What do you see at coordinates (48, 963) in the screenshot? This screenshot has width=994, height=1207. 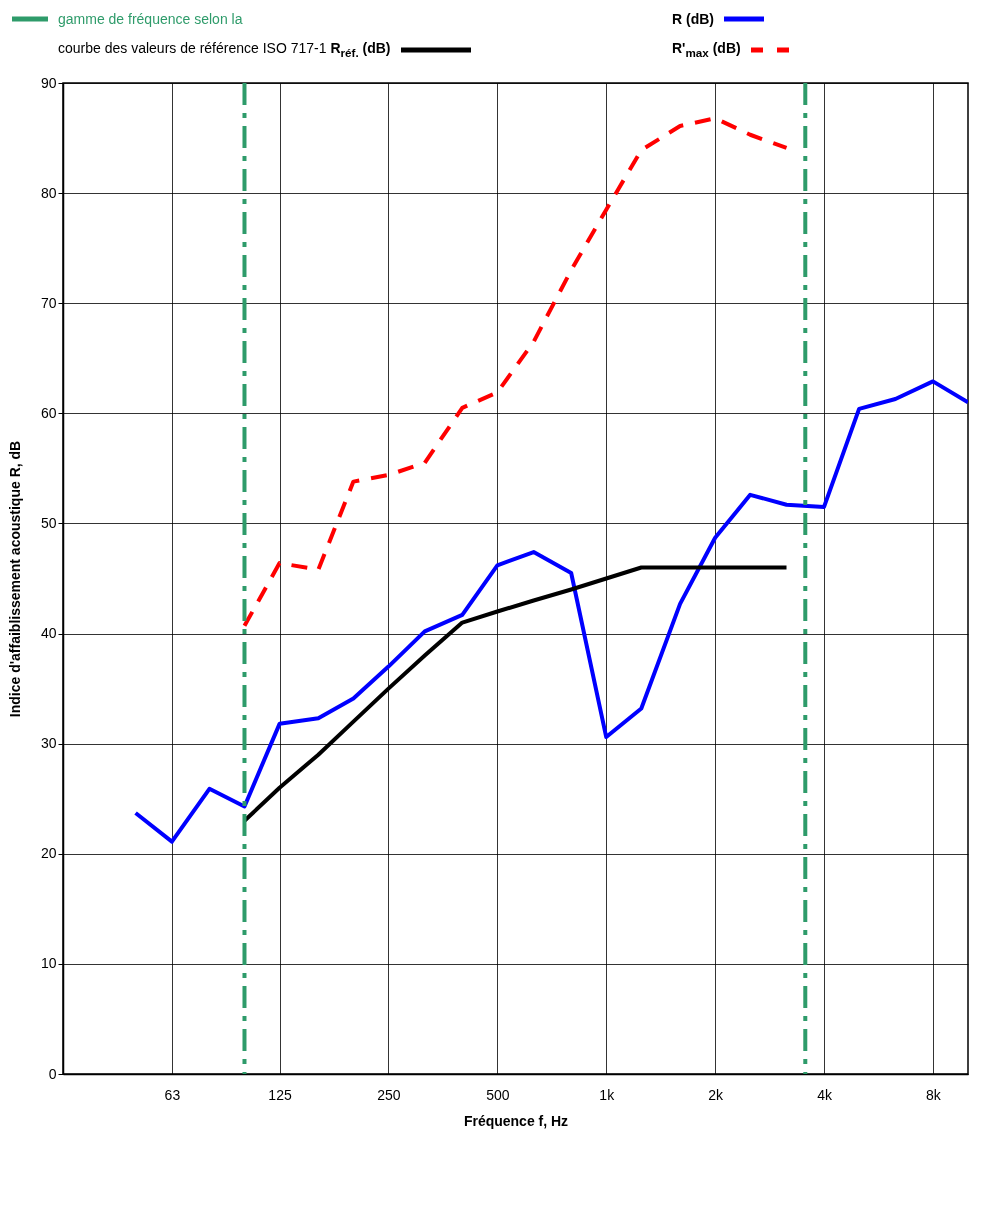 I see `y-tick-label: 10` at bounding box center [48, 963].